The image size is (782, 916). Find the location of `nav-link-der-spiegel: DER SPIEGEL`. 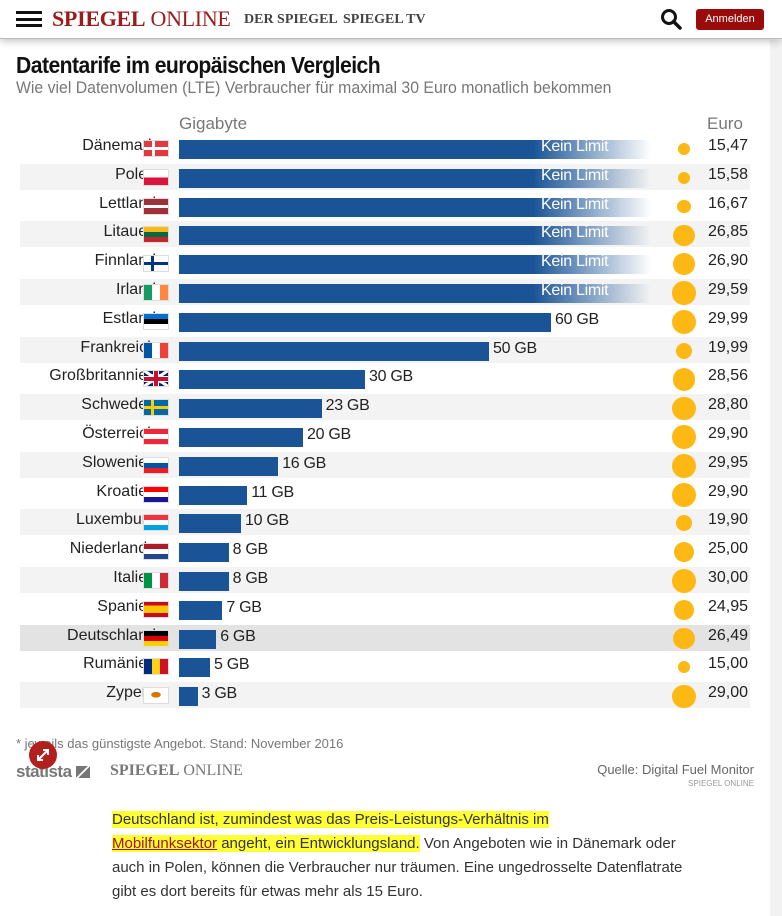

nav-link-der-spiegel: DER SPIEGEL is located at coordinates (291, 19).